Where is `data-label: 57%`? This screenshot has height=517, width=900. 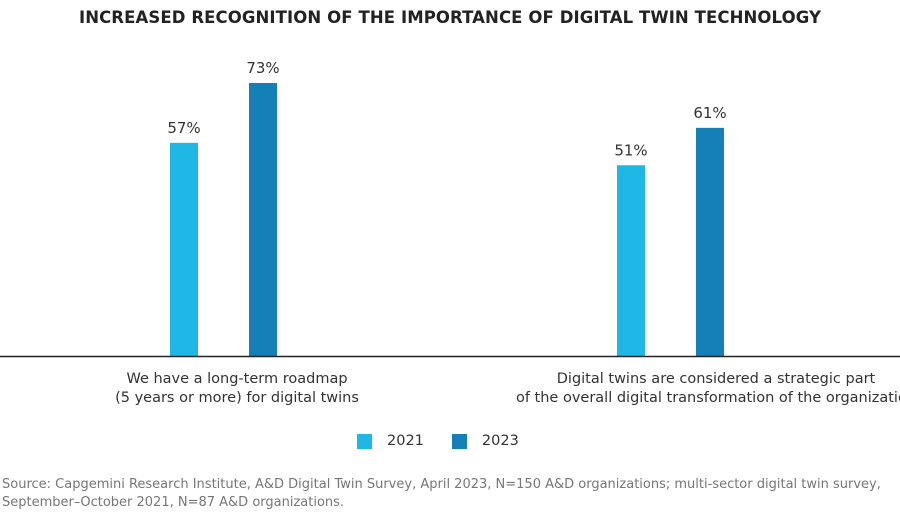 data-label: 57% is located at coordinates (183, 128).